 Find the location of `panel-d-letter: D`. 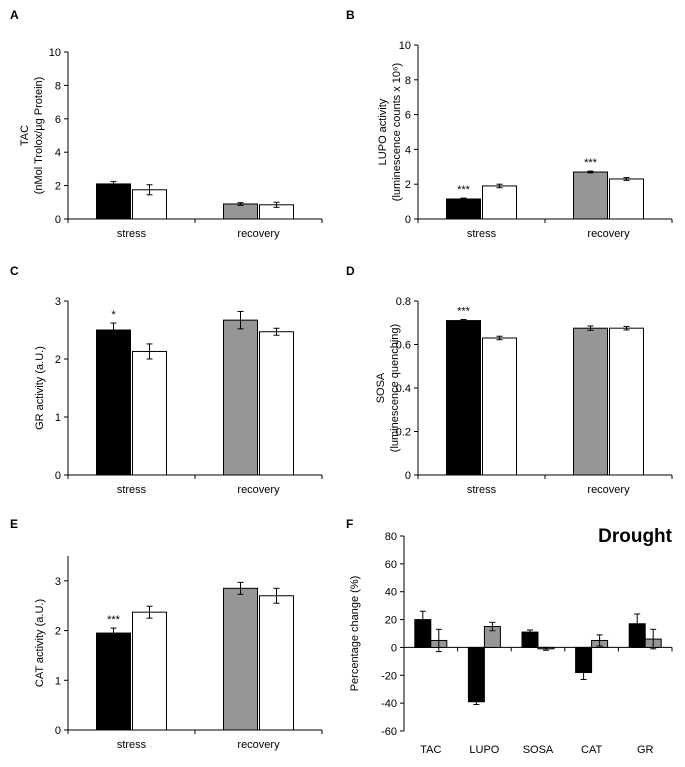

panel-d-letter: D is located at coordinates (350, 271).